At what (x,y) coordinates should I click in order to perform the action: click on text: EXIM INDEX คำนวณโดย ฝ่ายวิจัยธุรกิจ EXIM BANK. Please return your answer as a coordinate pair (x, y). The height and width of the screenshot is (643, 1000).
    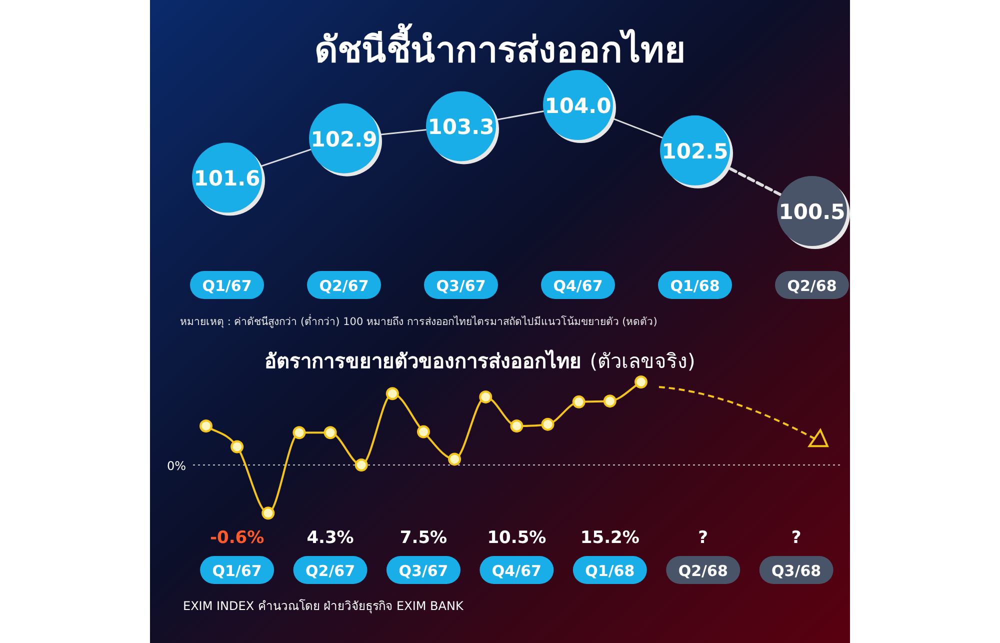
    Looking at the image, I should click on (323, 606).